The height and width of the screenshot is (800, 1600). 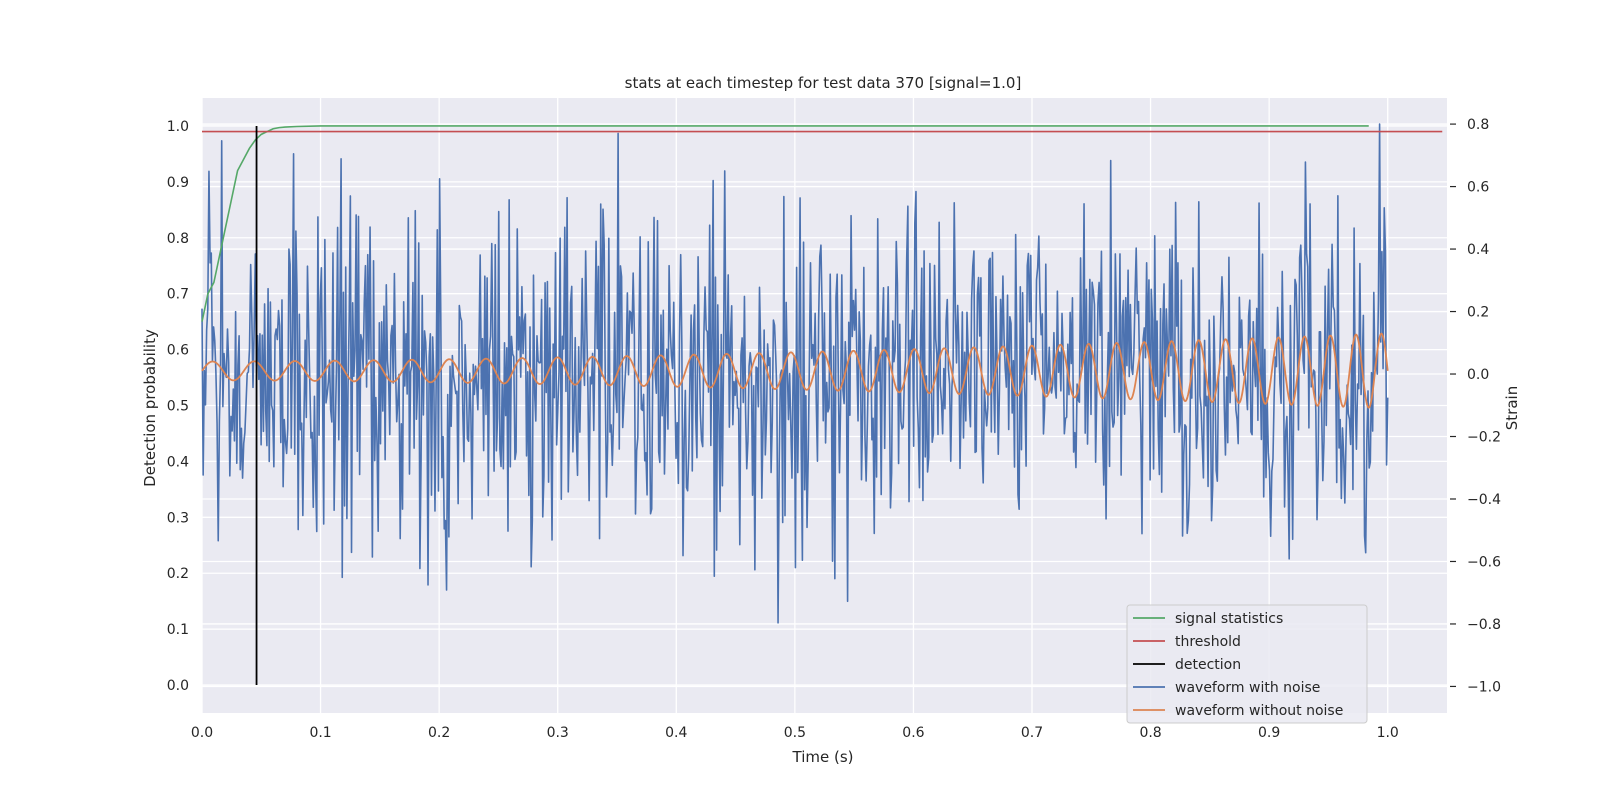 I want to click on y-axis-right-label: Strain, so click(x=1512, y=408).